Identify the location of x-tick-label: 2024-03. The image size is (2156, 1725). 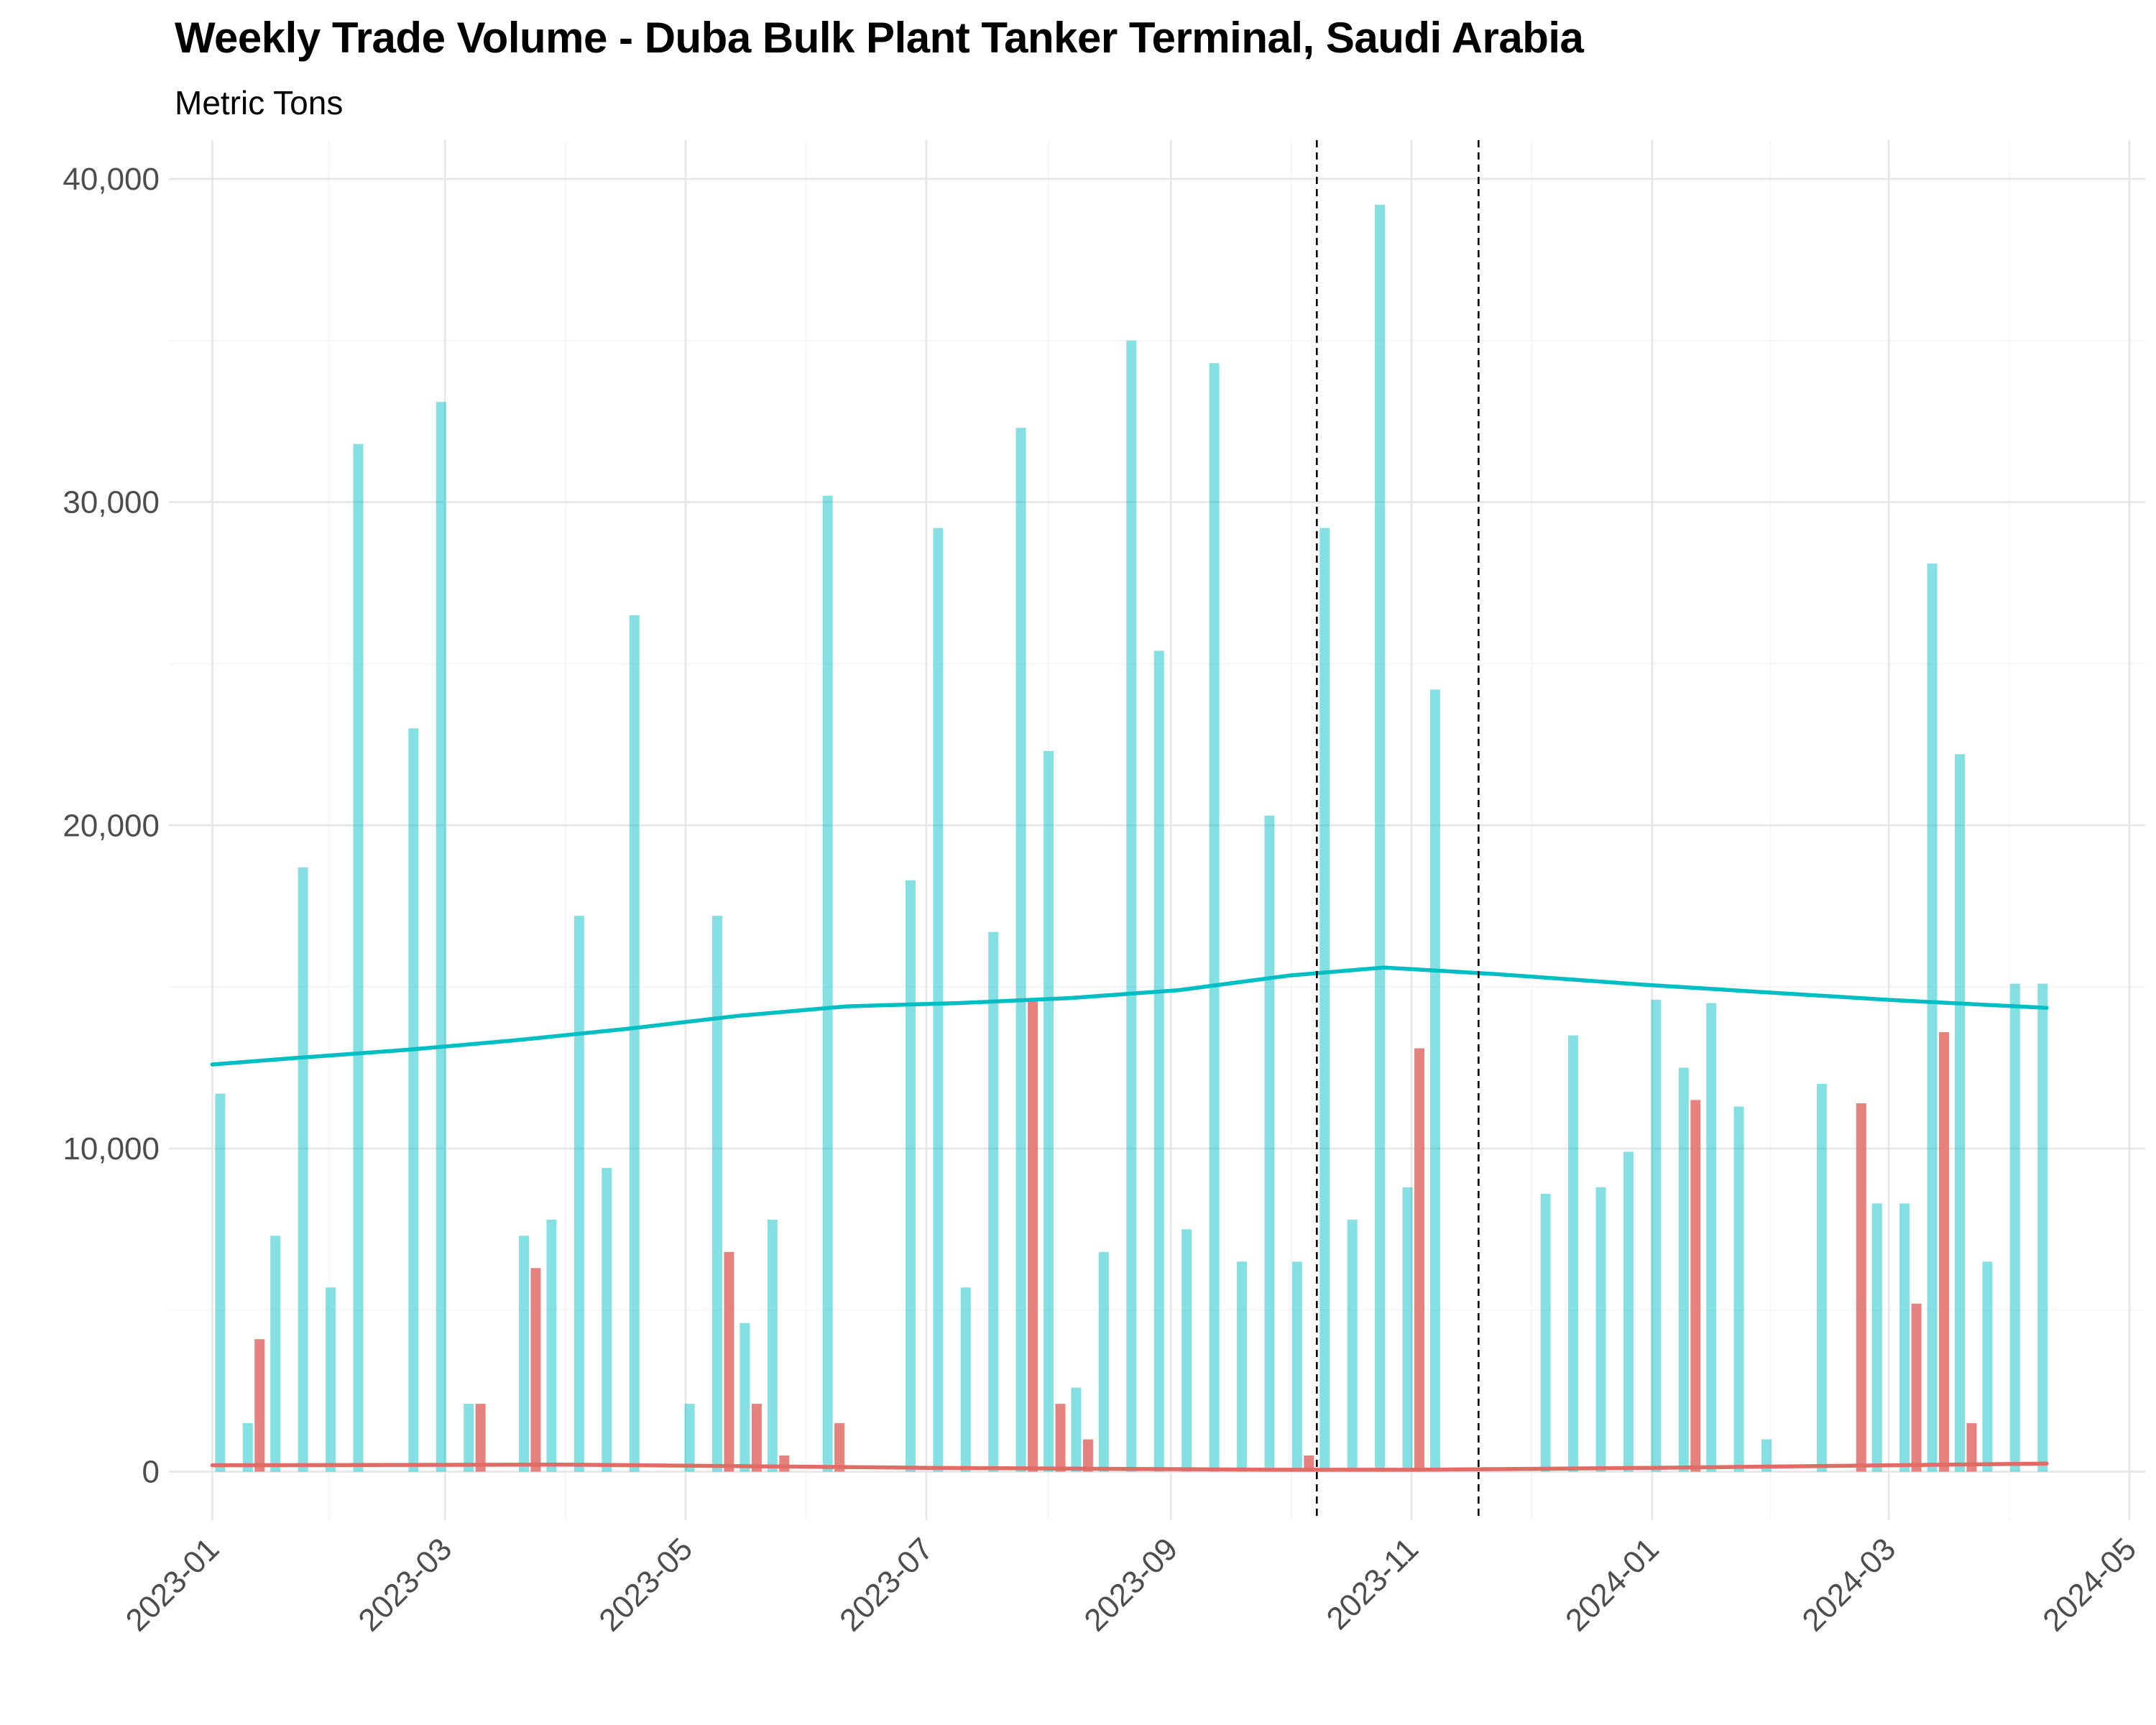
(1848, 1584).